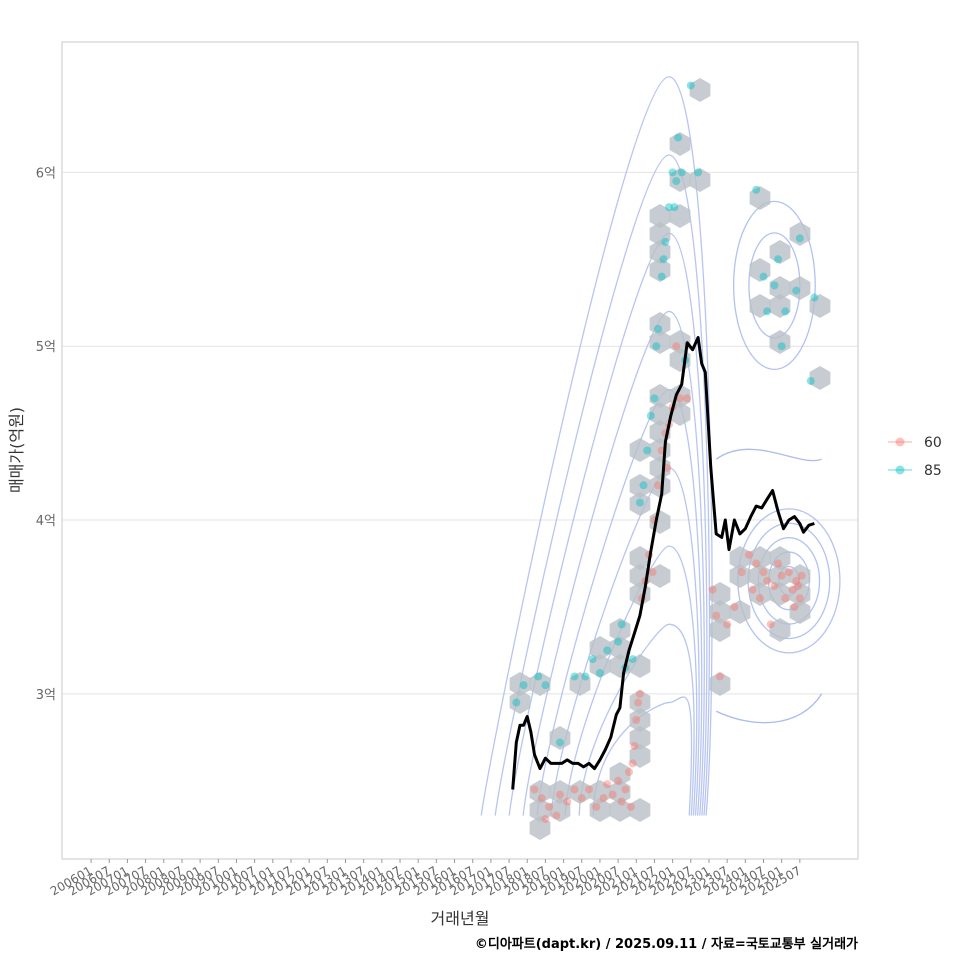 Image resolution: width=960 pixels, height=960 pixels. Describe the element at coordinates (46, 521) in the screenshot. I see `y-tick-label: 4억` at that location.